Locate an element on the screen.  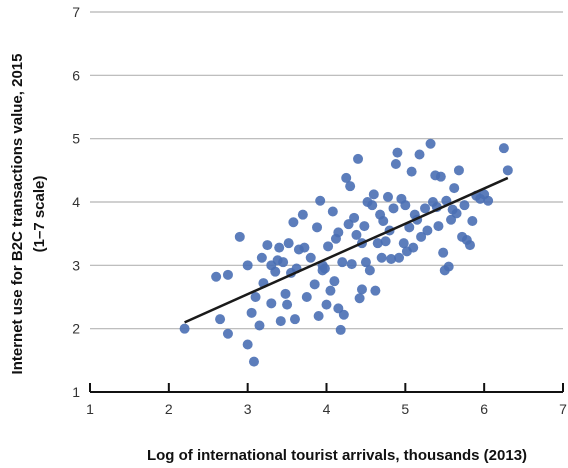
x-axis: 1 2 3 4 5 6 7 is located at coordinates (326, 400).